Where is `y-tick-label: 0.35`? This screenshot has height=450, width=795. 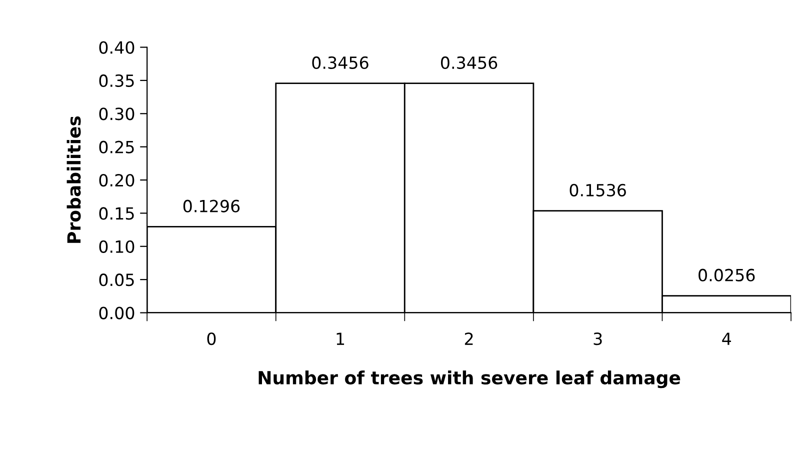 y-tick-label: 0.35 is located at coordinates (116, 81).